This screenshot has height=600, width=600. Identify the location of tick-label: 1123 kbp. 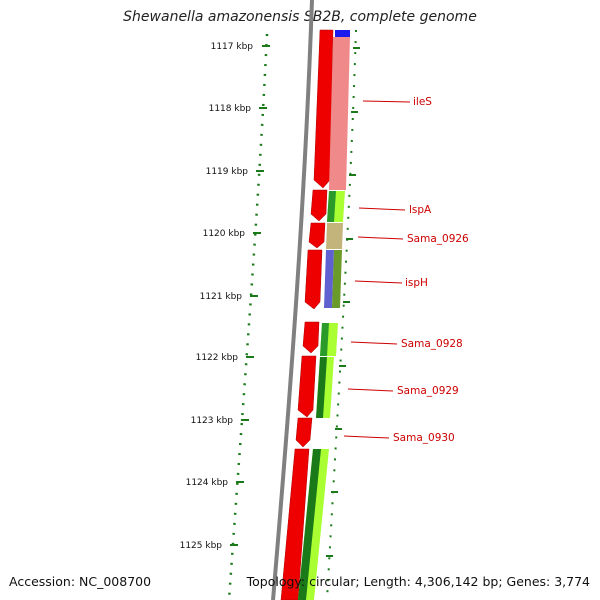
(212, 421).